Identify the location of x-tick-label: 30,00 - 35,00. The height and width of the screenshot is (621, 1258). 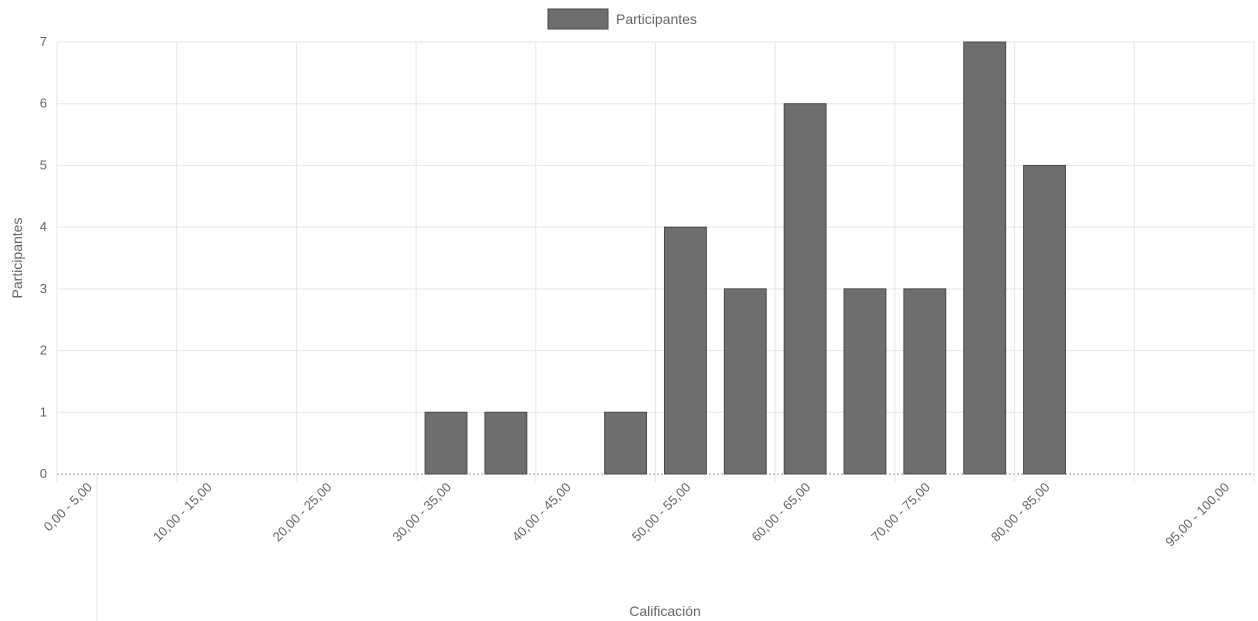
(421, 512).